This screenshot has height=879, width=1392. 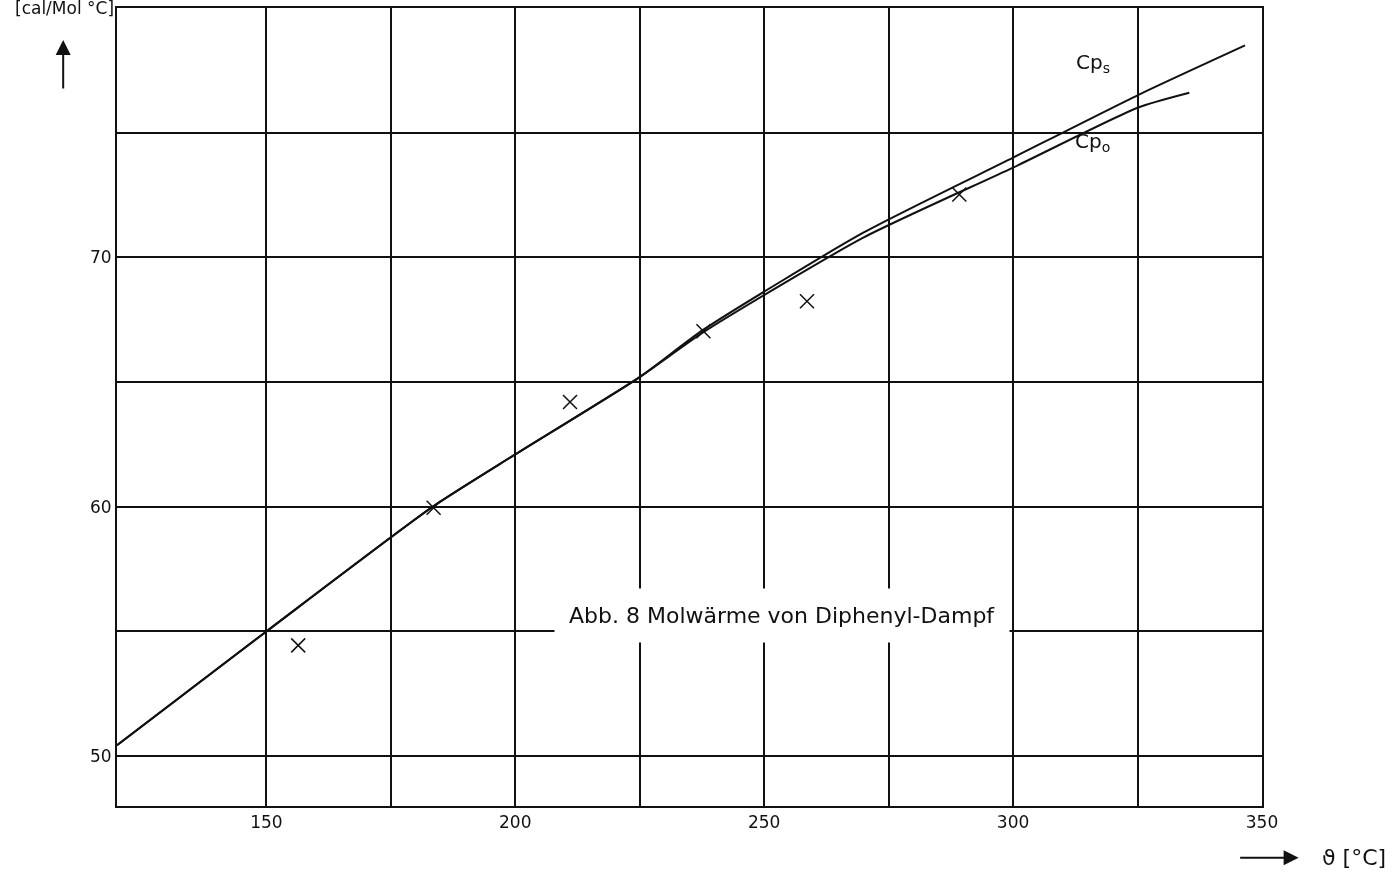 I want to click on y-tick-label: 50, so click(x=100, y=756).